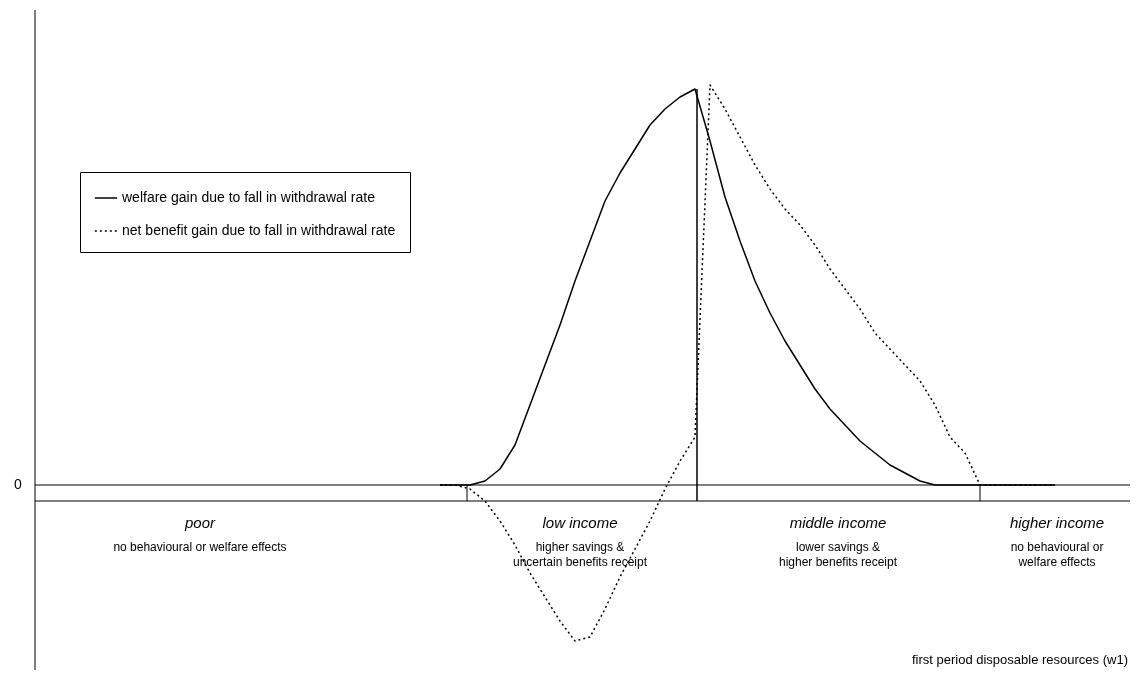 The height and width of the screenshot is (675, 1136). What do you see at coordinates (200, 547) in the screenshot?
I see `text: no behavioural or welfare effects` at bounding box center [200, 547].